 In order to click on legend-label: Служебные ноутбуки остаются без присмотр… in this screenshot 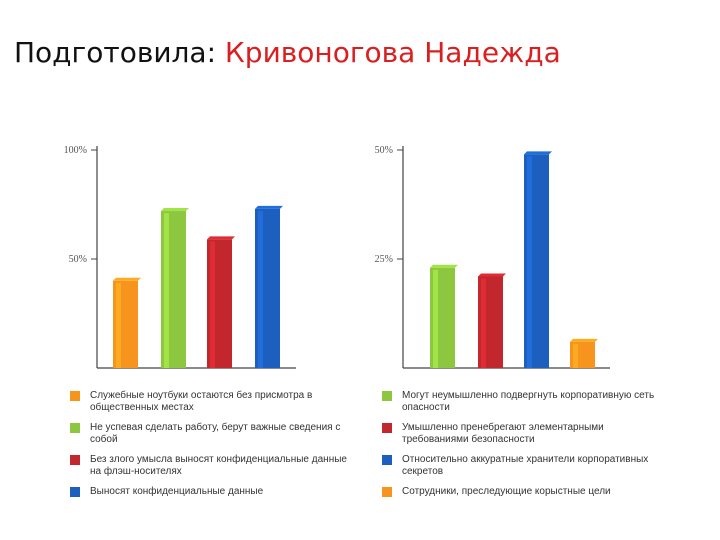, I will do `click(201, 401)`.